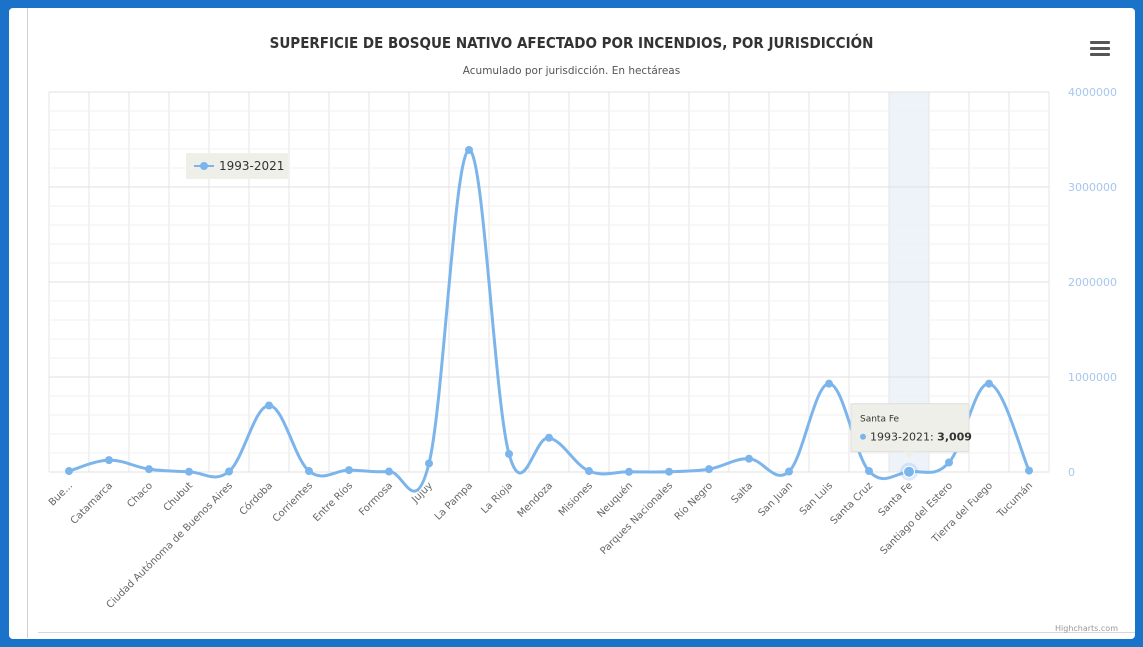 This screenshot has height=647, width=1143. Describe the element at coordinates (1086, 628) in the screenshot. I see `credits-link: Highcharts.com` at that location.